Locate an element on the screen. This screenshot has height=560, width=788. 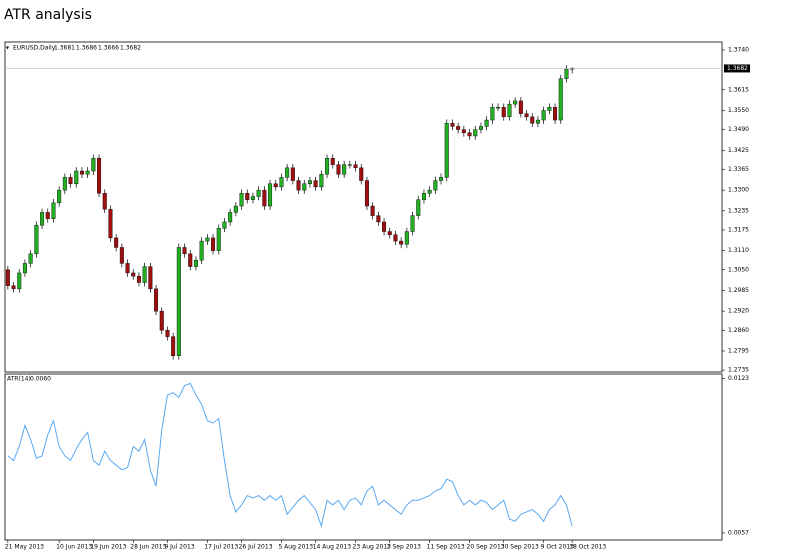
y-tick-label: 1.3550 is located at coordinates (738, 110).